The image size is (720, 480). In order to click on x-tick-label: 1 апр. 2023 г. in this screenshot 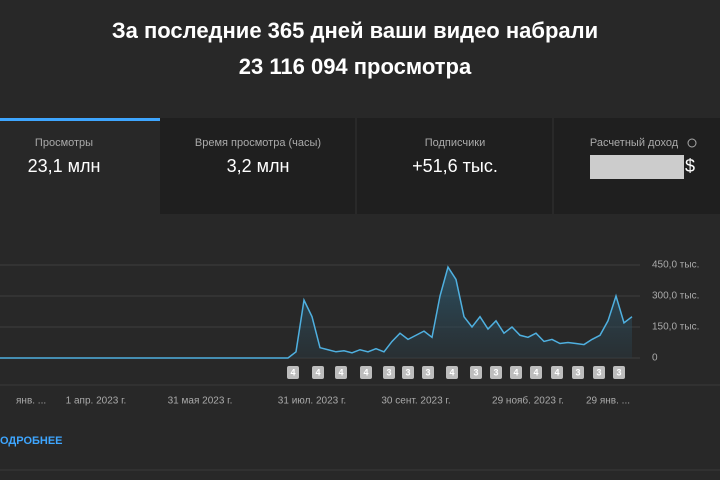, I will do `click(96, 401)`.